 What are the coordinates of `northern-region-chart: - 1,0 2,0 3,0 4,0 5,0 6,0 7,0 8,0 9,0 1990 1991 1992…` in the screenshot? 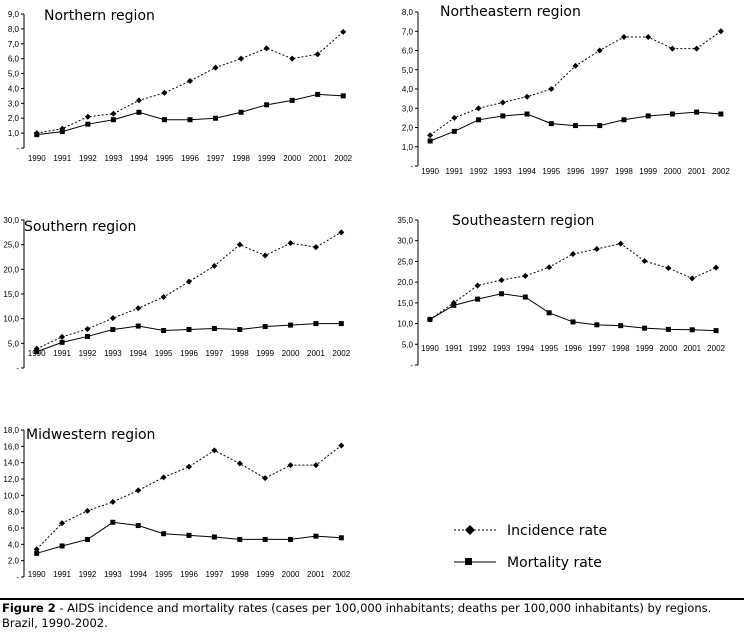 It's located at (184, 86).